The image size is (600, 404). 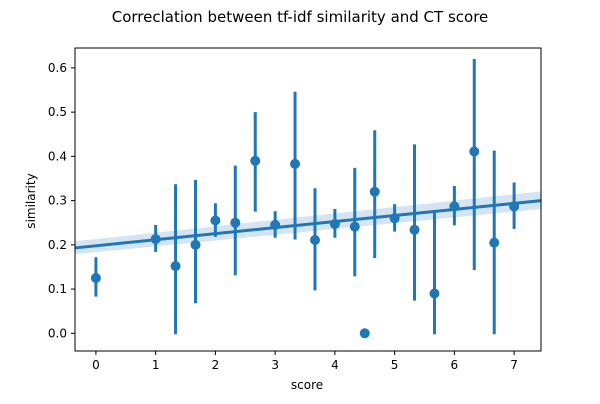 I want to click on x-tick-label-3: 3, so click(x=275, y=365).